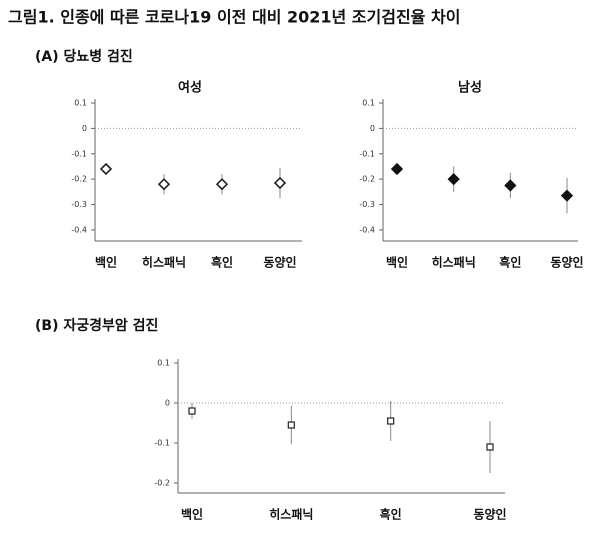  I want to click on section-title: (A) 당뇨병 검진, so click(84, 56).